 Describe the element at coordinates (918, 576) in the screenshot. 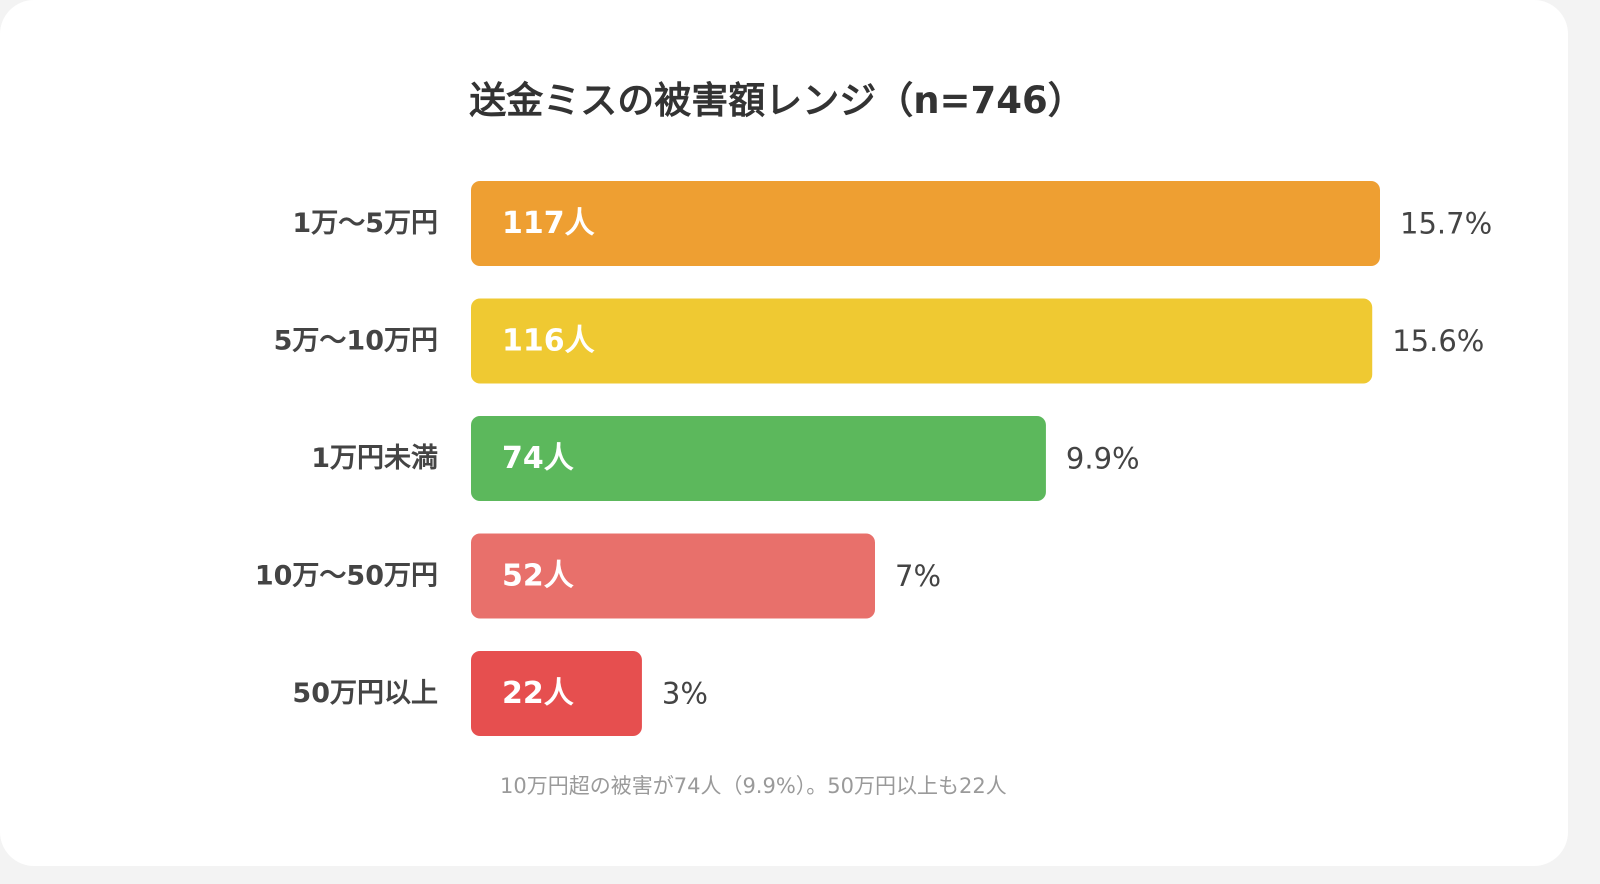

I see `percent-label: 7%` at that location.